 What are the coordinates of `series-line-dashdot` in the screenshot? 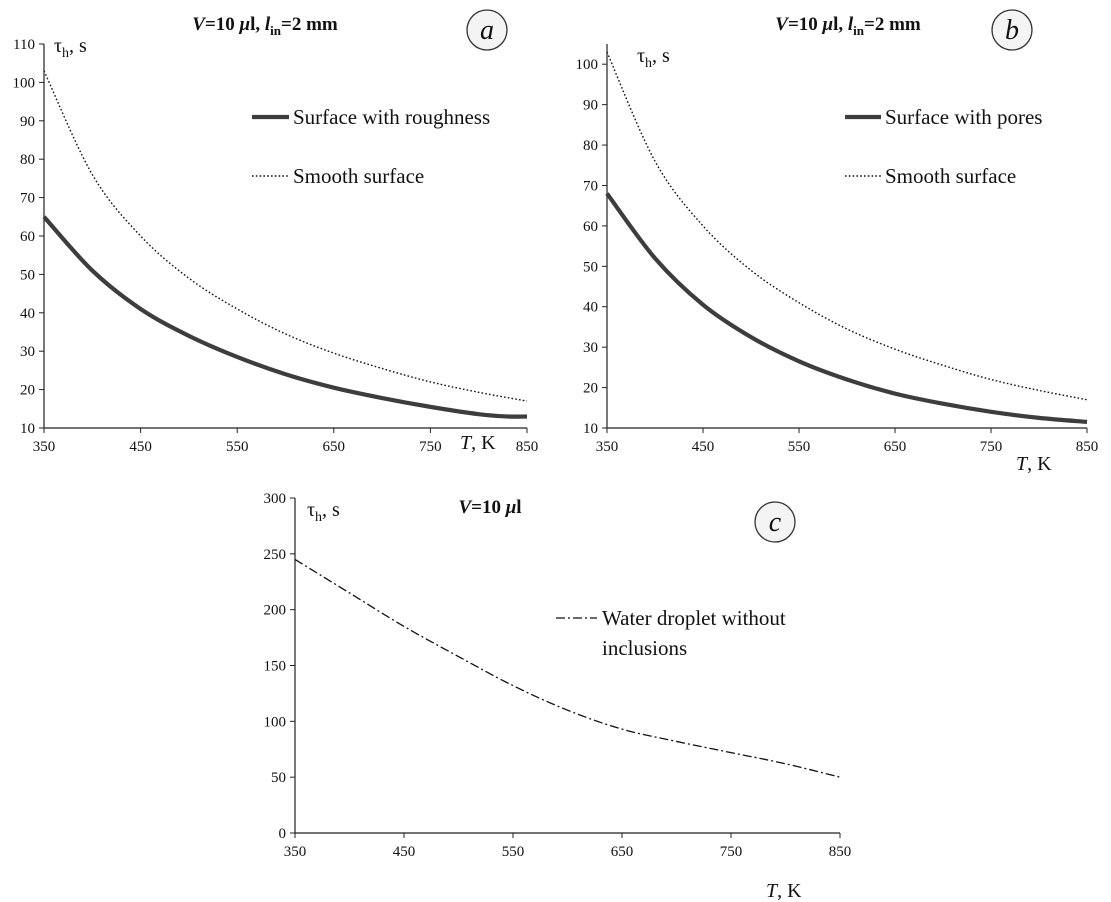 It's located at (567, 668).